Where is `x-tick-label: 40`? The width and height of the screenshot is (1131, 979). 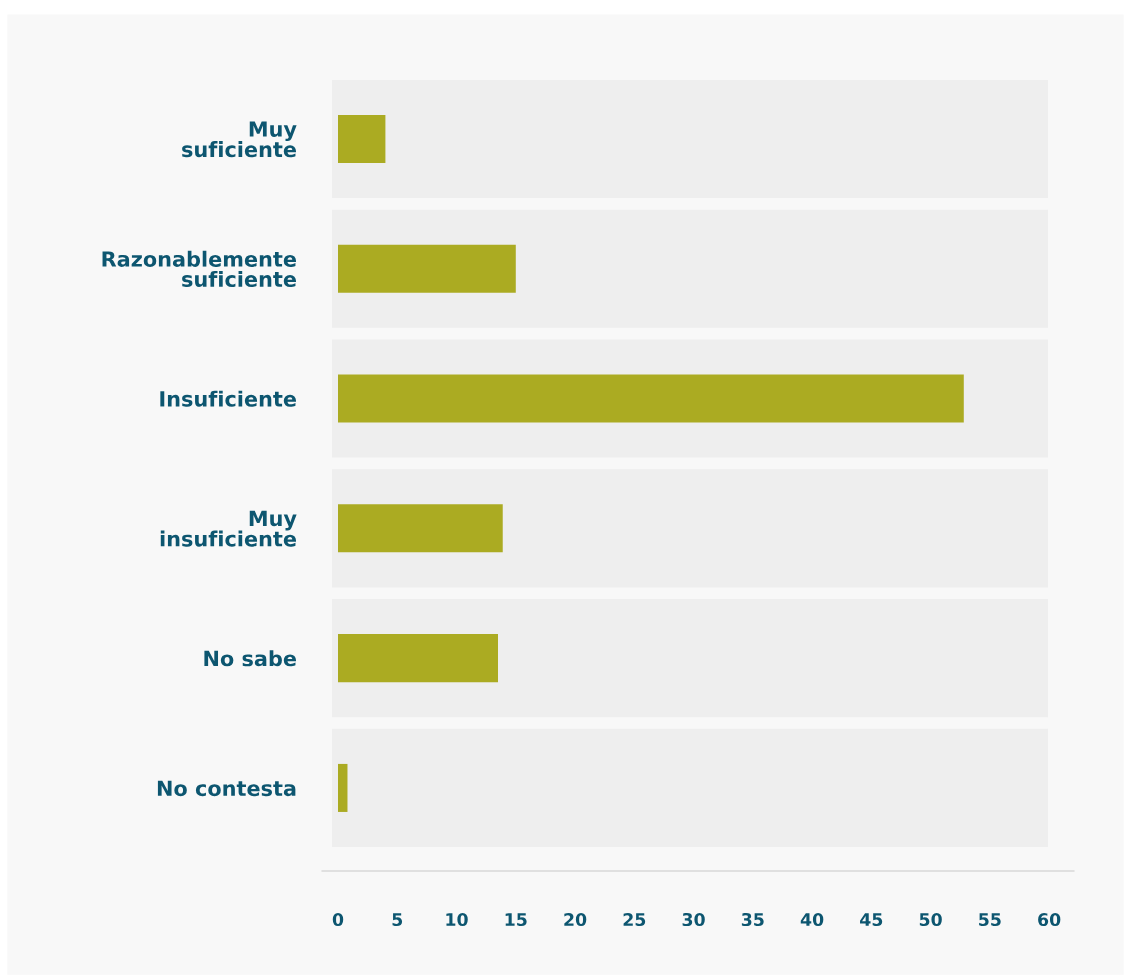 x-tick-label: 40 is located at coordinates (812, 919).